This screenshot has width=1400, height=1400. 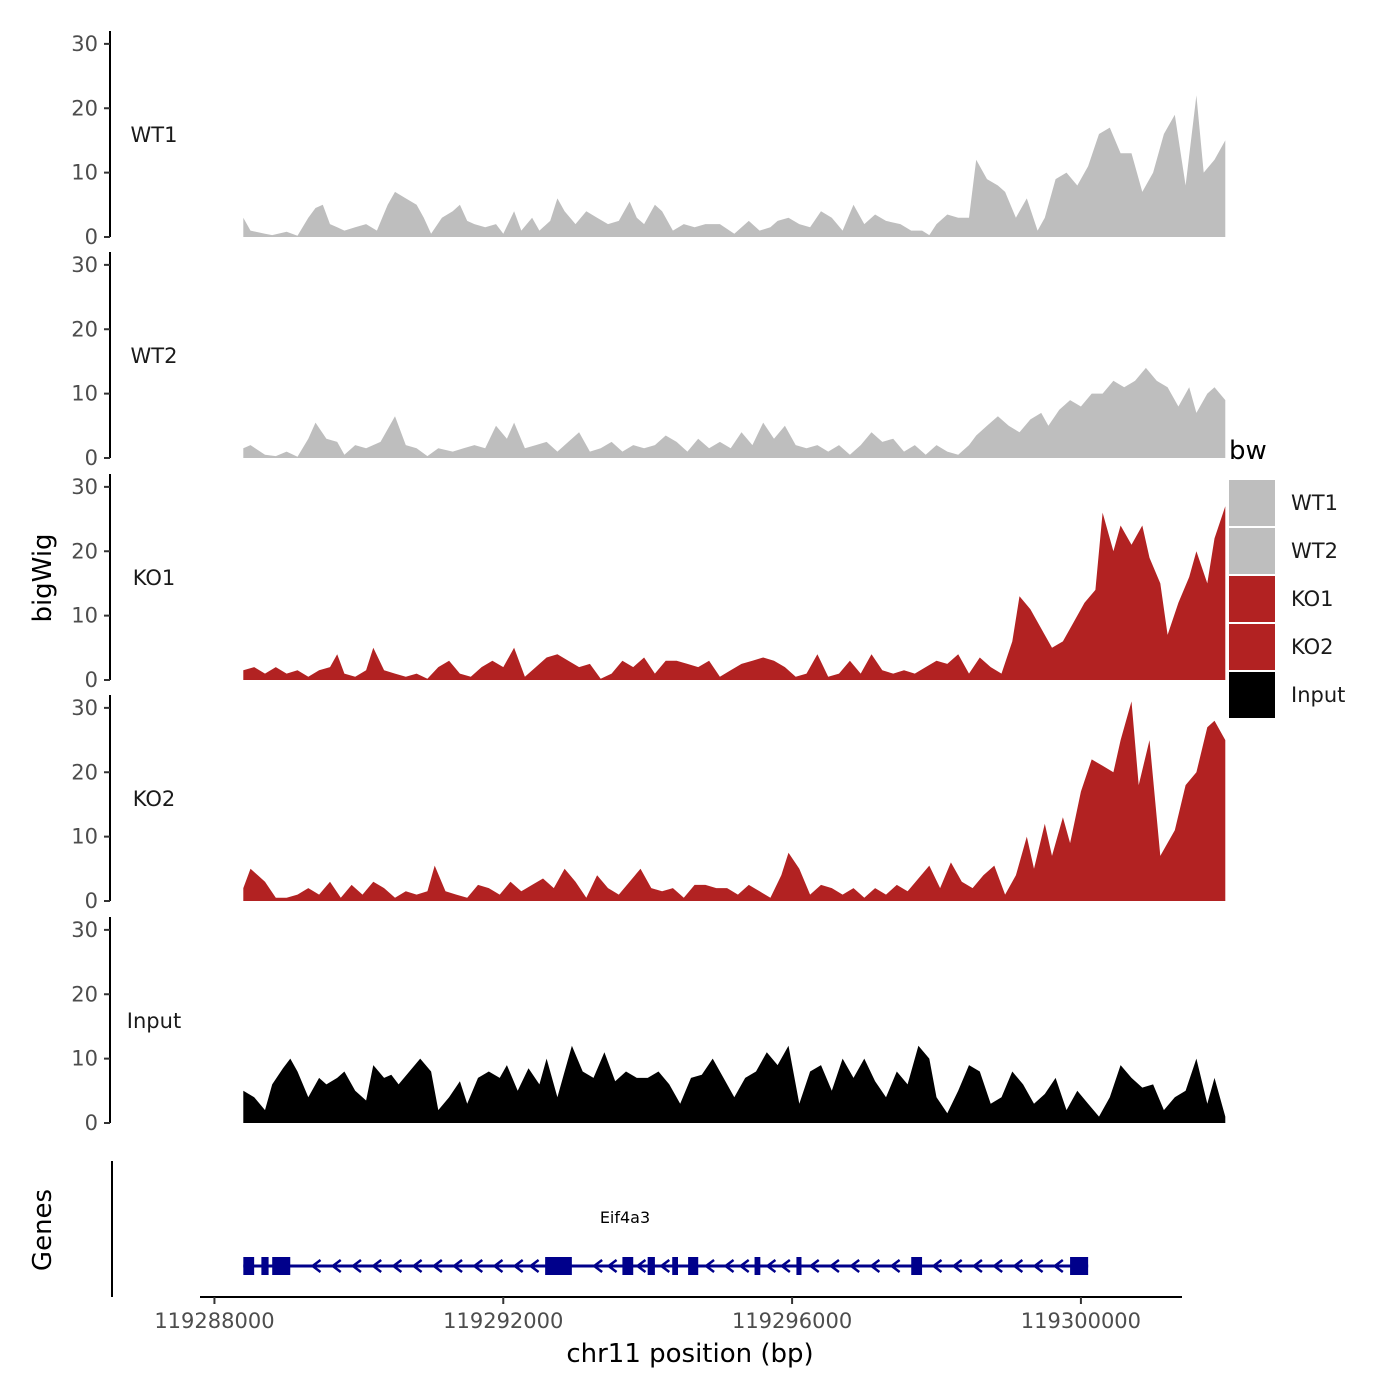 I want to click on x-tick-label: 119296000, so click(x=792, y=1321).